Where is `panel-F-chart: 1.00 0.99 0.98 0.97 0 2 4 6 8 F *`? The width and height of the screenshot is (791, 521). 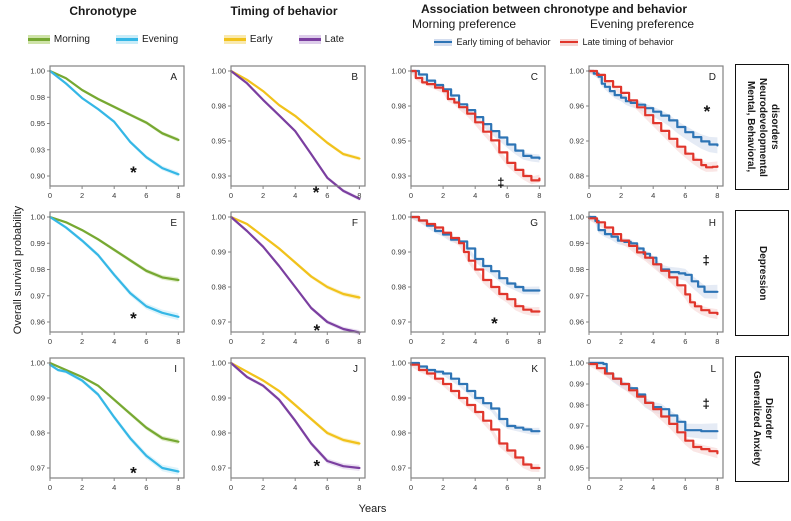 panel-F-chart: 1.00 0.99 0.98 0.97 0 2 4 6 8 F * is located at coordinates (288, 278).